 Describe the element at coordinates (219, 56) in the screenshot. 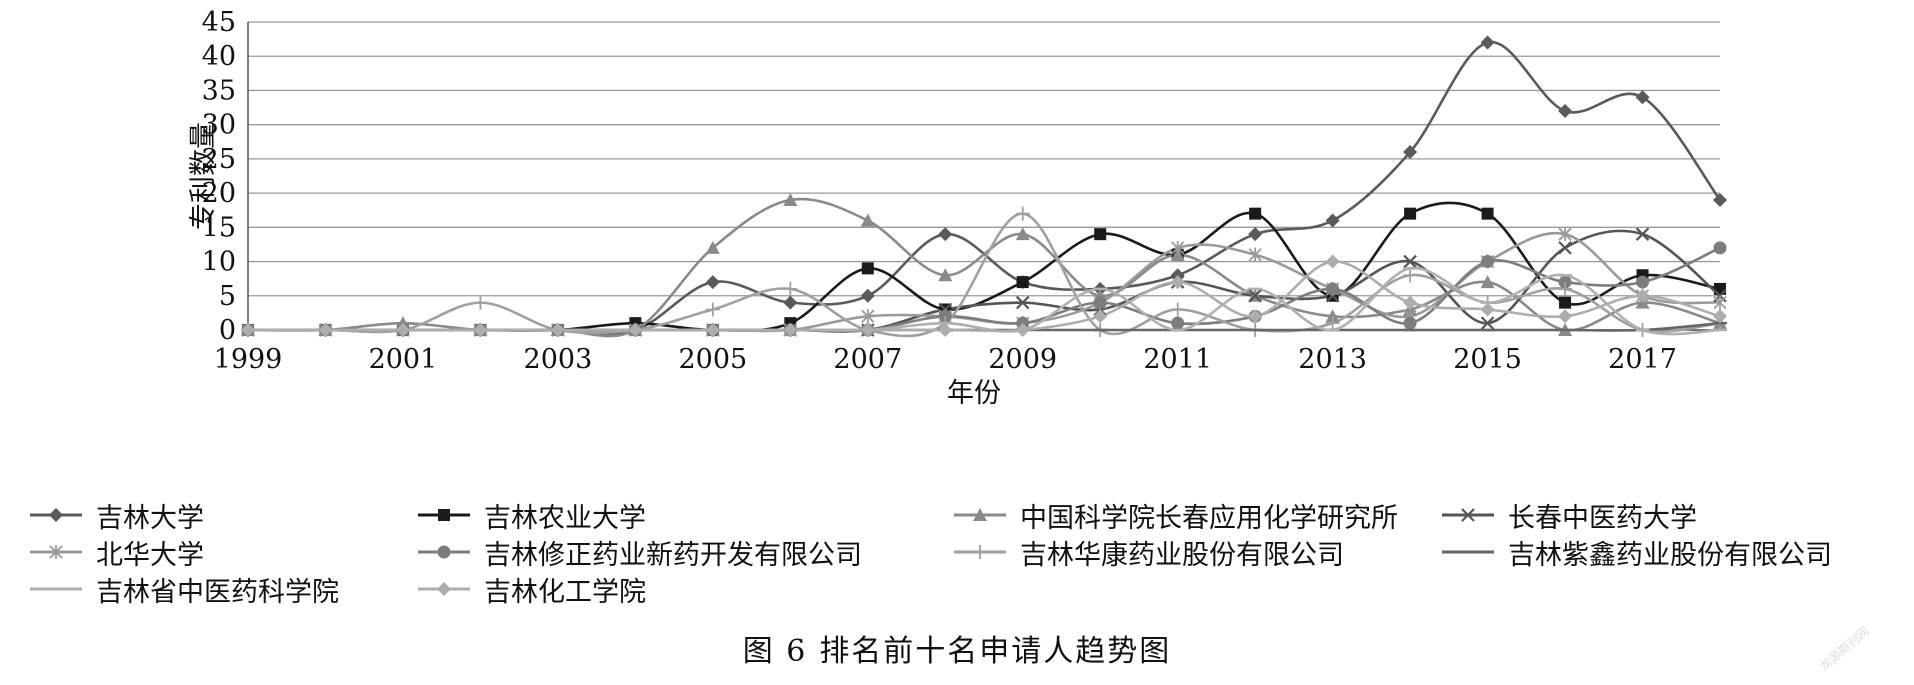

I see `y-tick-label: 40` at that location.